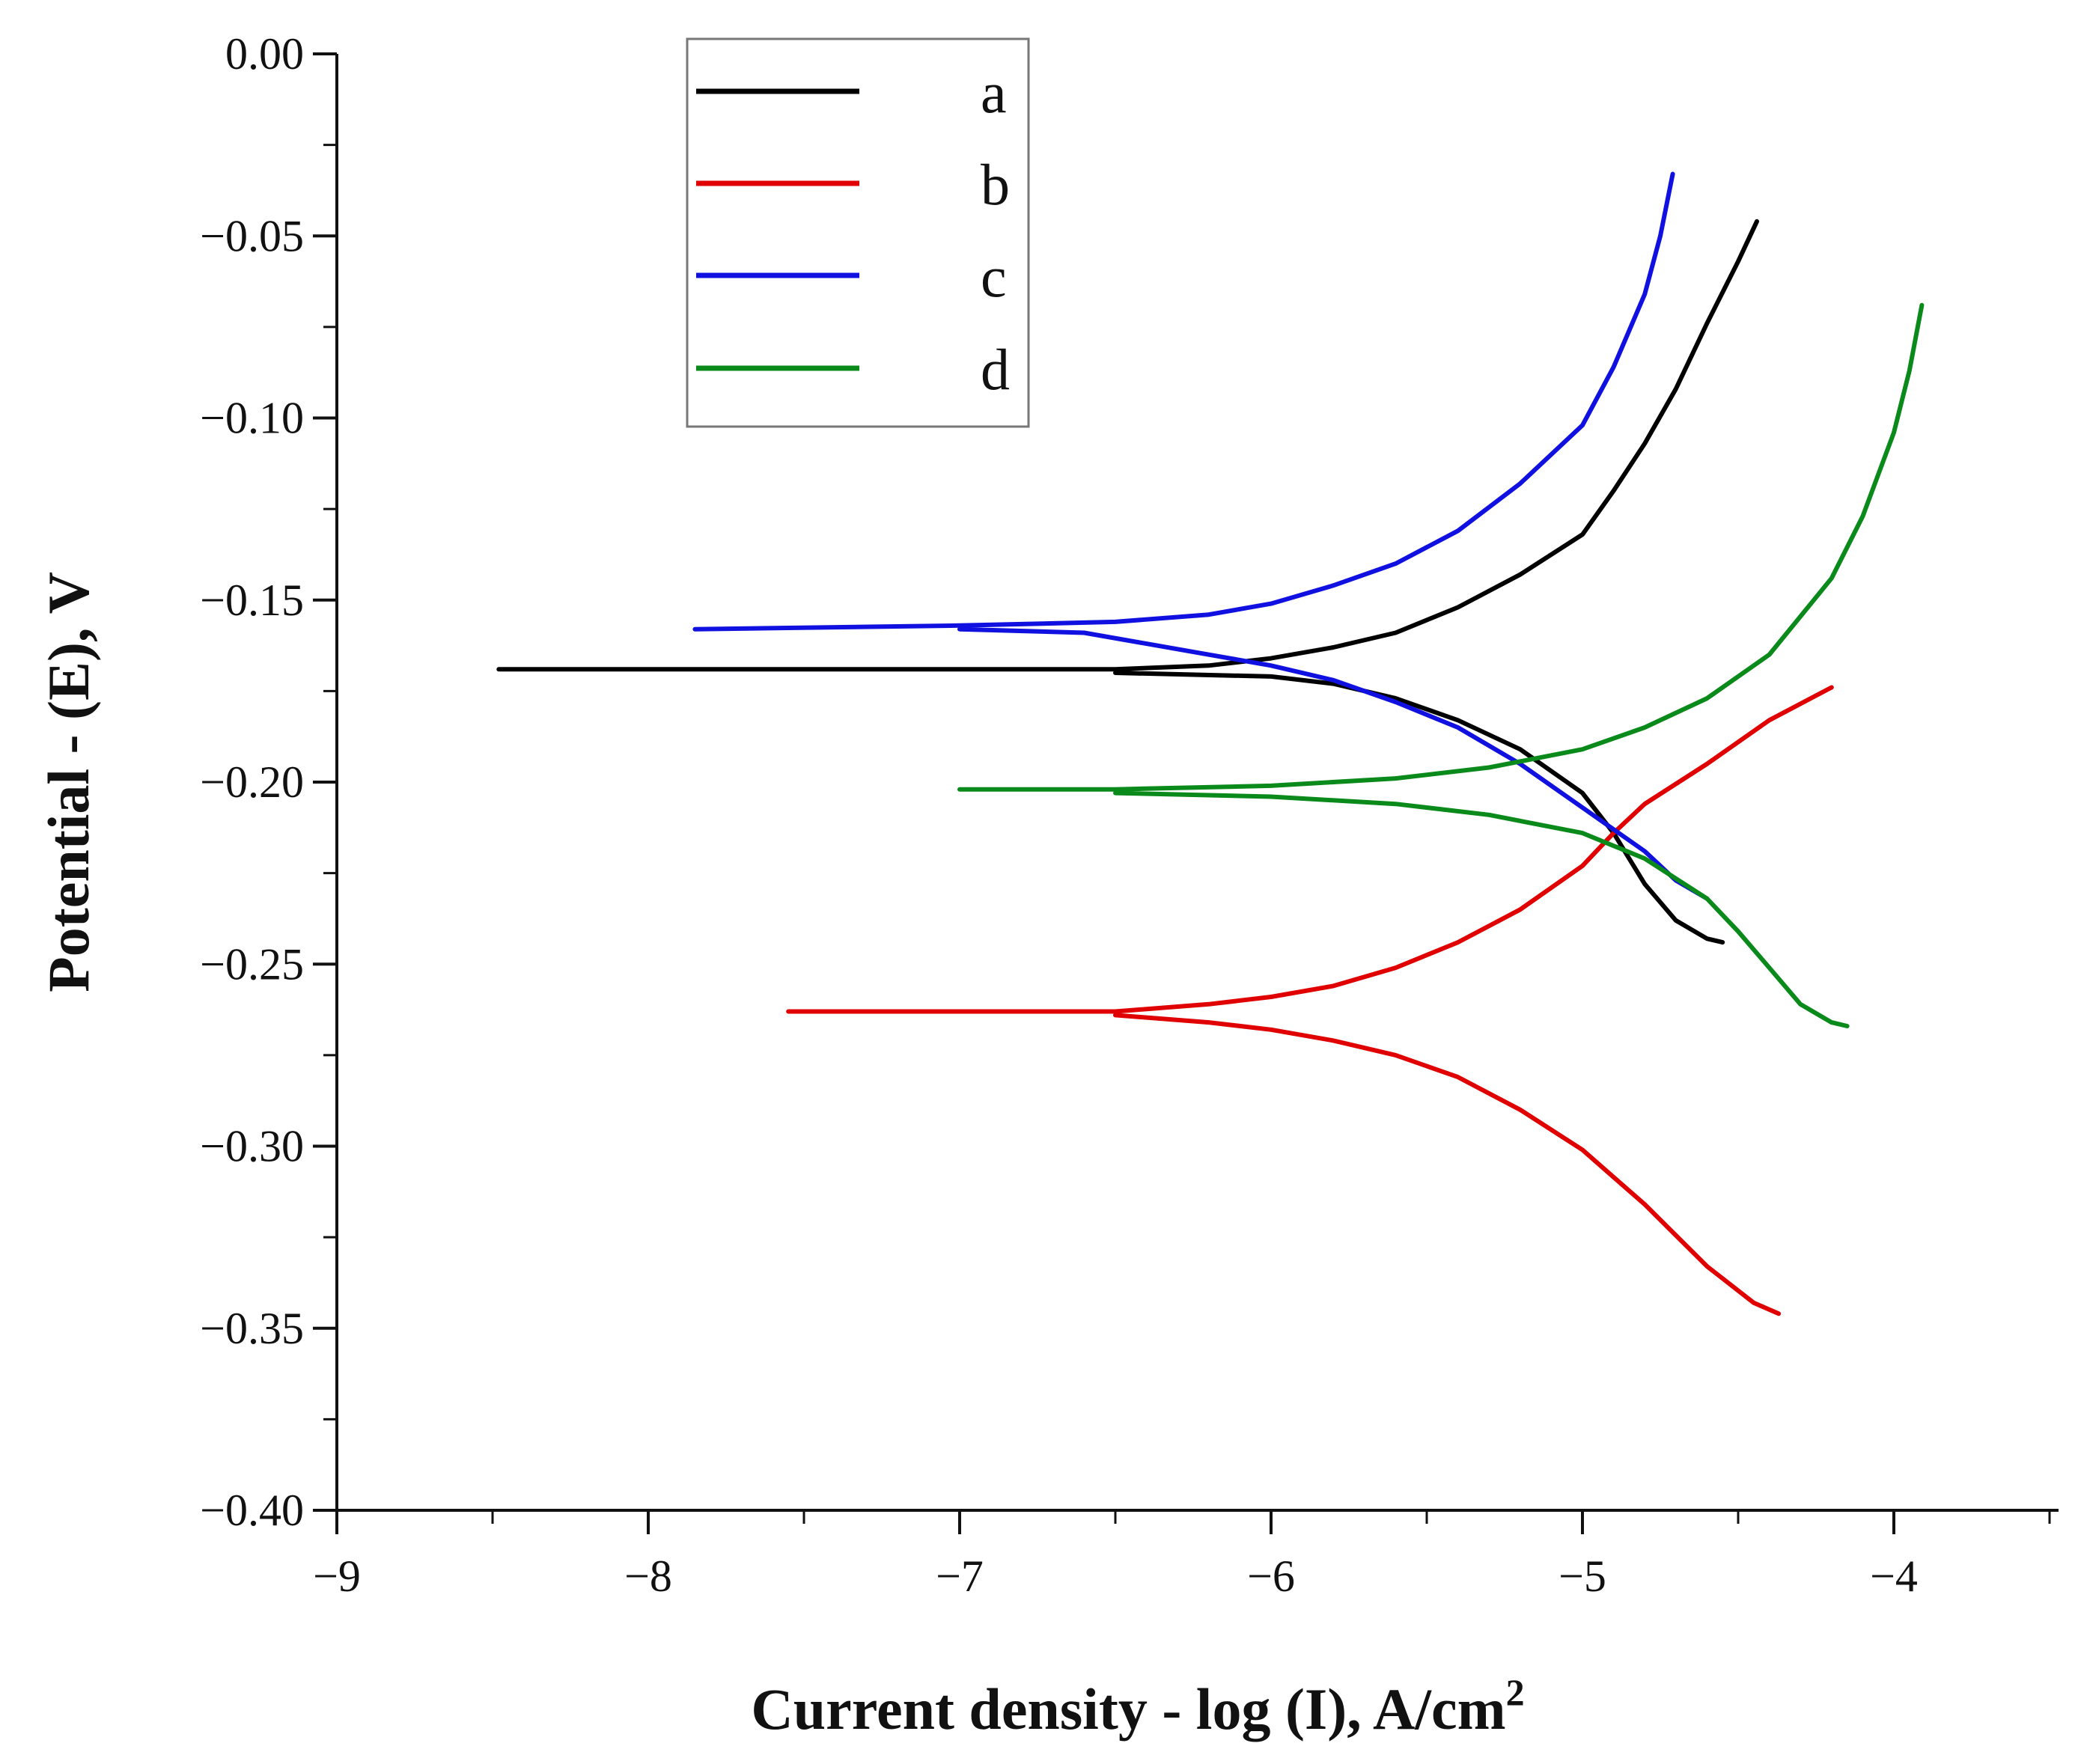 The image size is (2078, 1764). I want to click on x-axis-title: Current density - log (I), A/cm2, so click(1137, 1706).